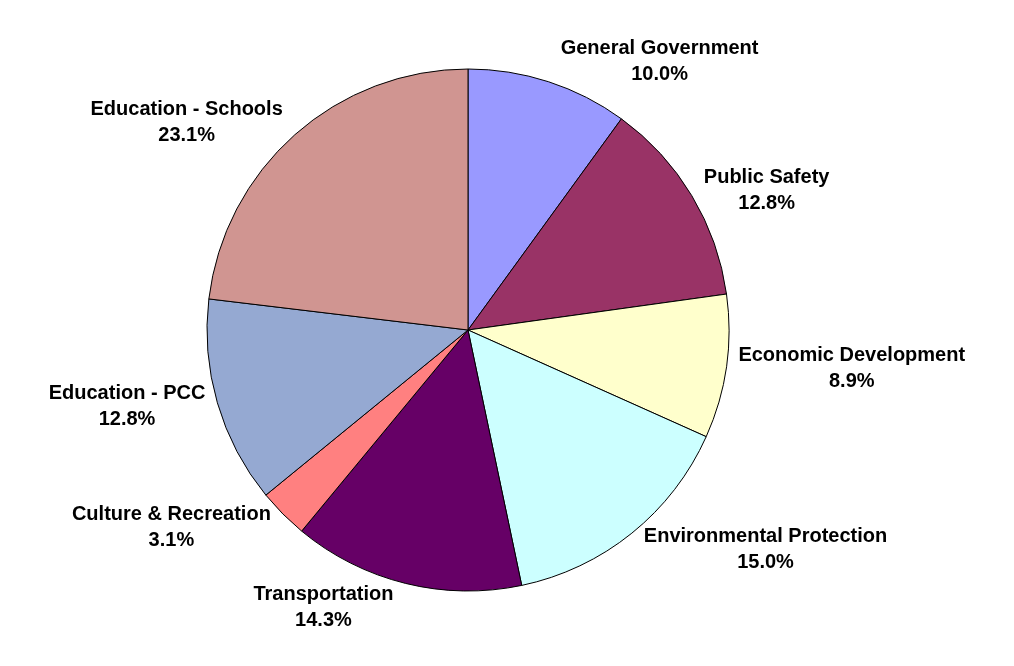 This screenshot has width=1014, height=666. What do you see at coordinates (852, 354) in the screenshot?
I see `slice-label: Economic Development` at bounding box center [852, 354].